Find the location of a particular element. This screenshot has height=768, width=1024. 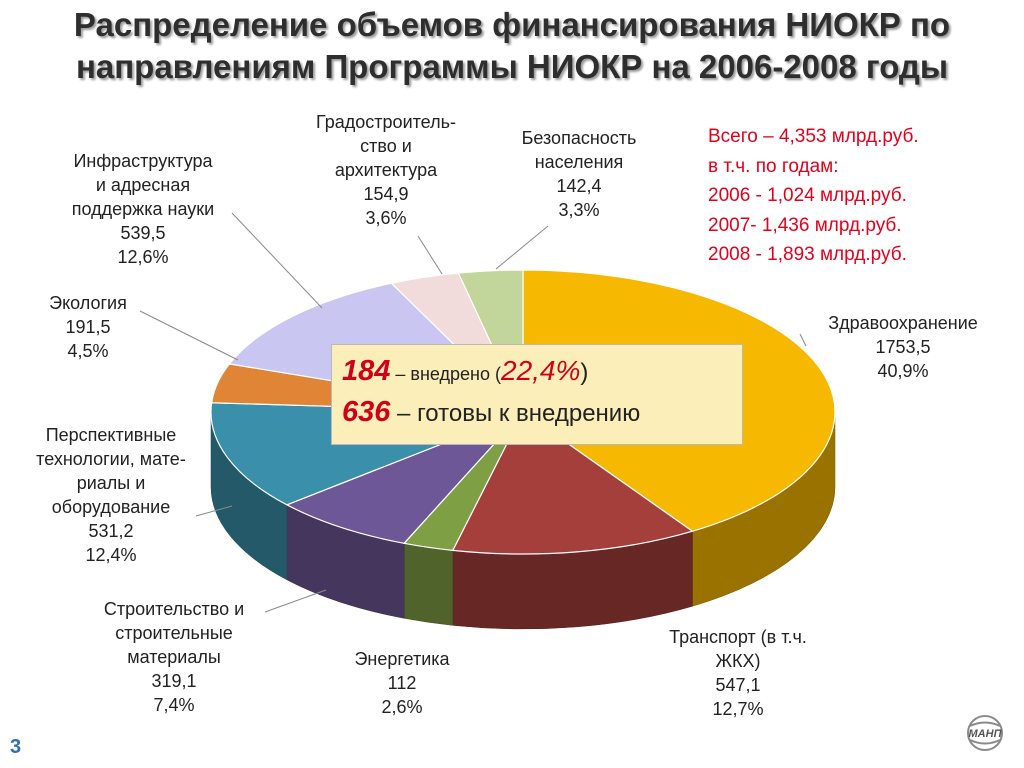

label-technologies-line: оборудование is located at coordinates (111, 507).